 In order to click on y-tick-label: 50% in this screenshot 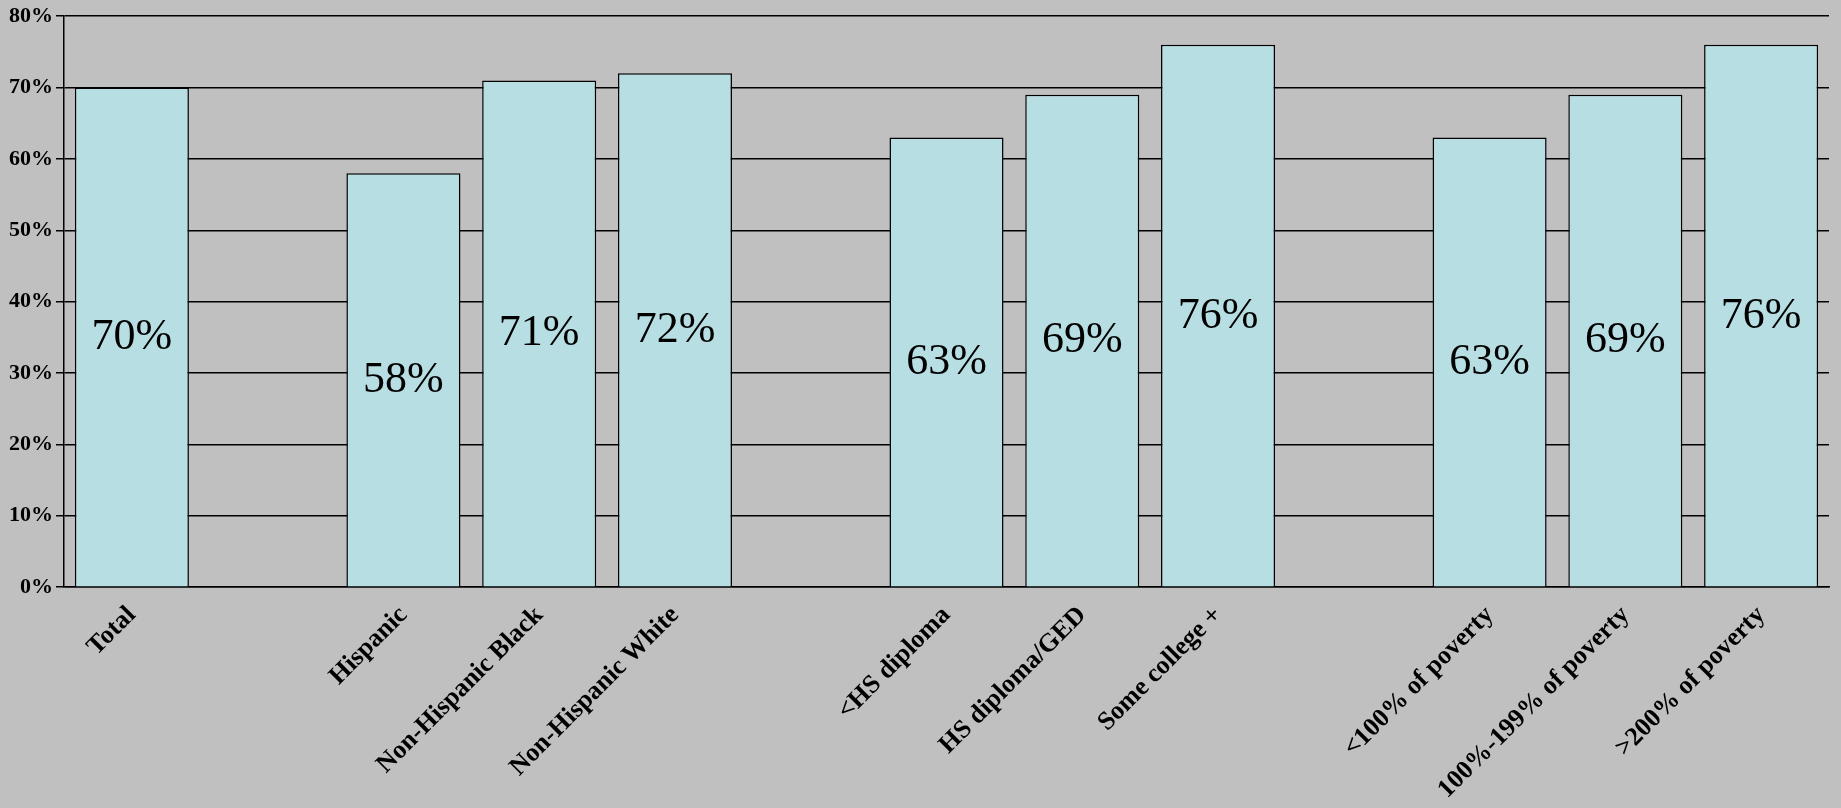, I will do `click(31, 228)`.